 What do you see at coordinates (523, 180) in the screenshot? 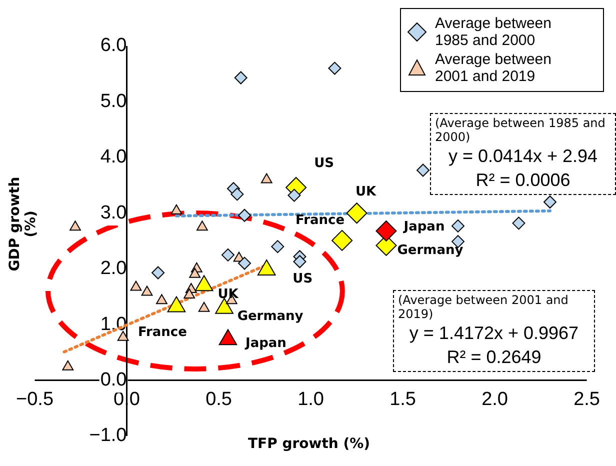
I see `annotation: R² = 0.0006` at bounding box center [523, 180].